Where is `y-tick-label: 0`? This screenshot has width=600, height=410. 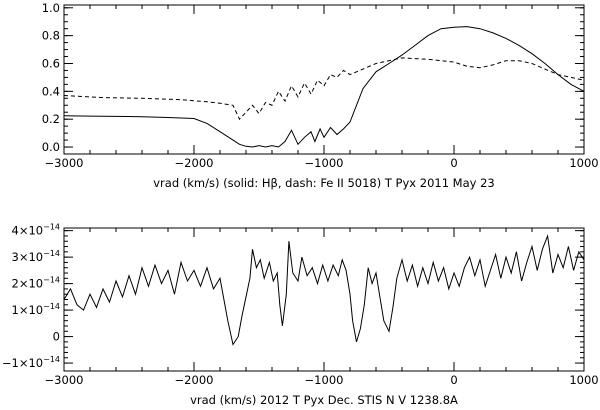 y-tick-label: 0 is located at coordinates (56, 337).